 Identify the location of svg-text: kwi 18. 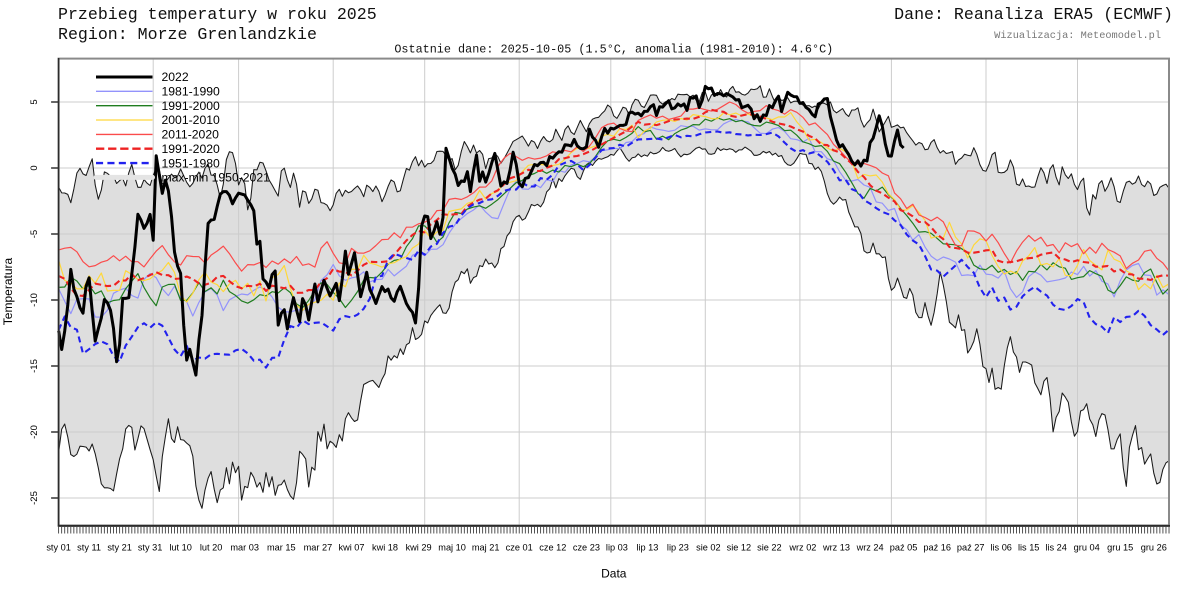
(385, 548).